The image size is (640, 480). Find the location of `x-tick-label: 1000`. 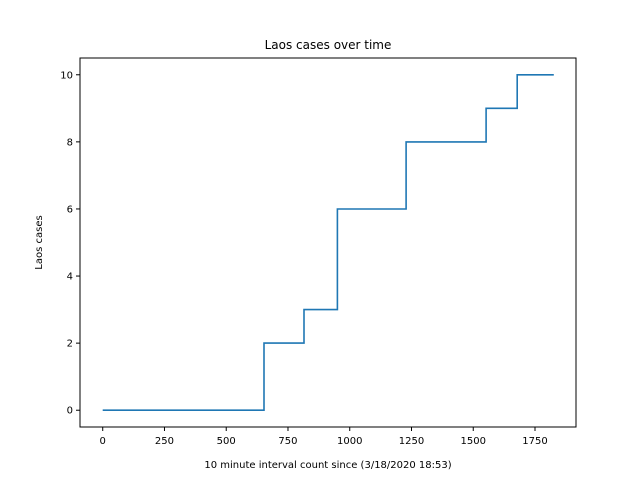

x-tick-label: 1000 is located at coordinates (349, 441).